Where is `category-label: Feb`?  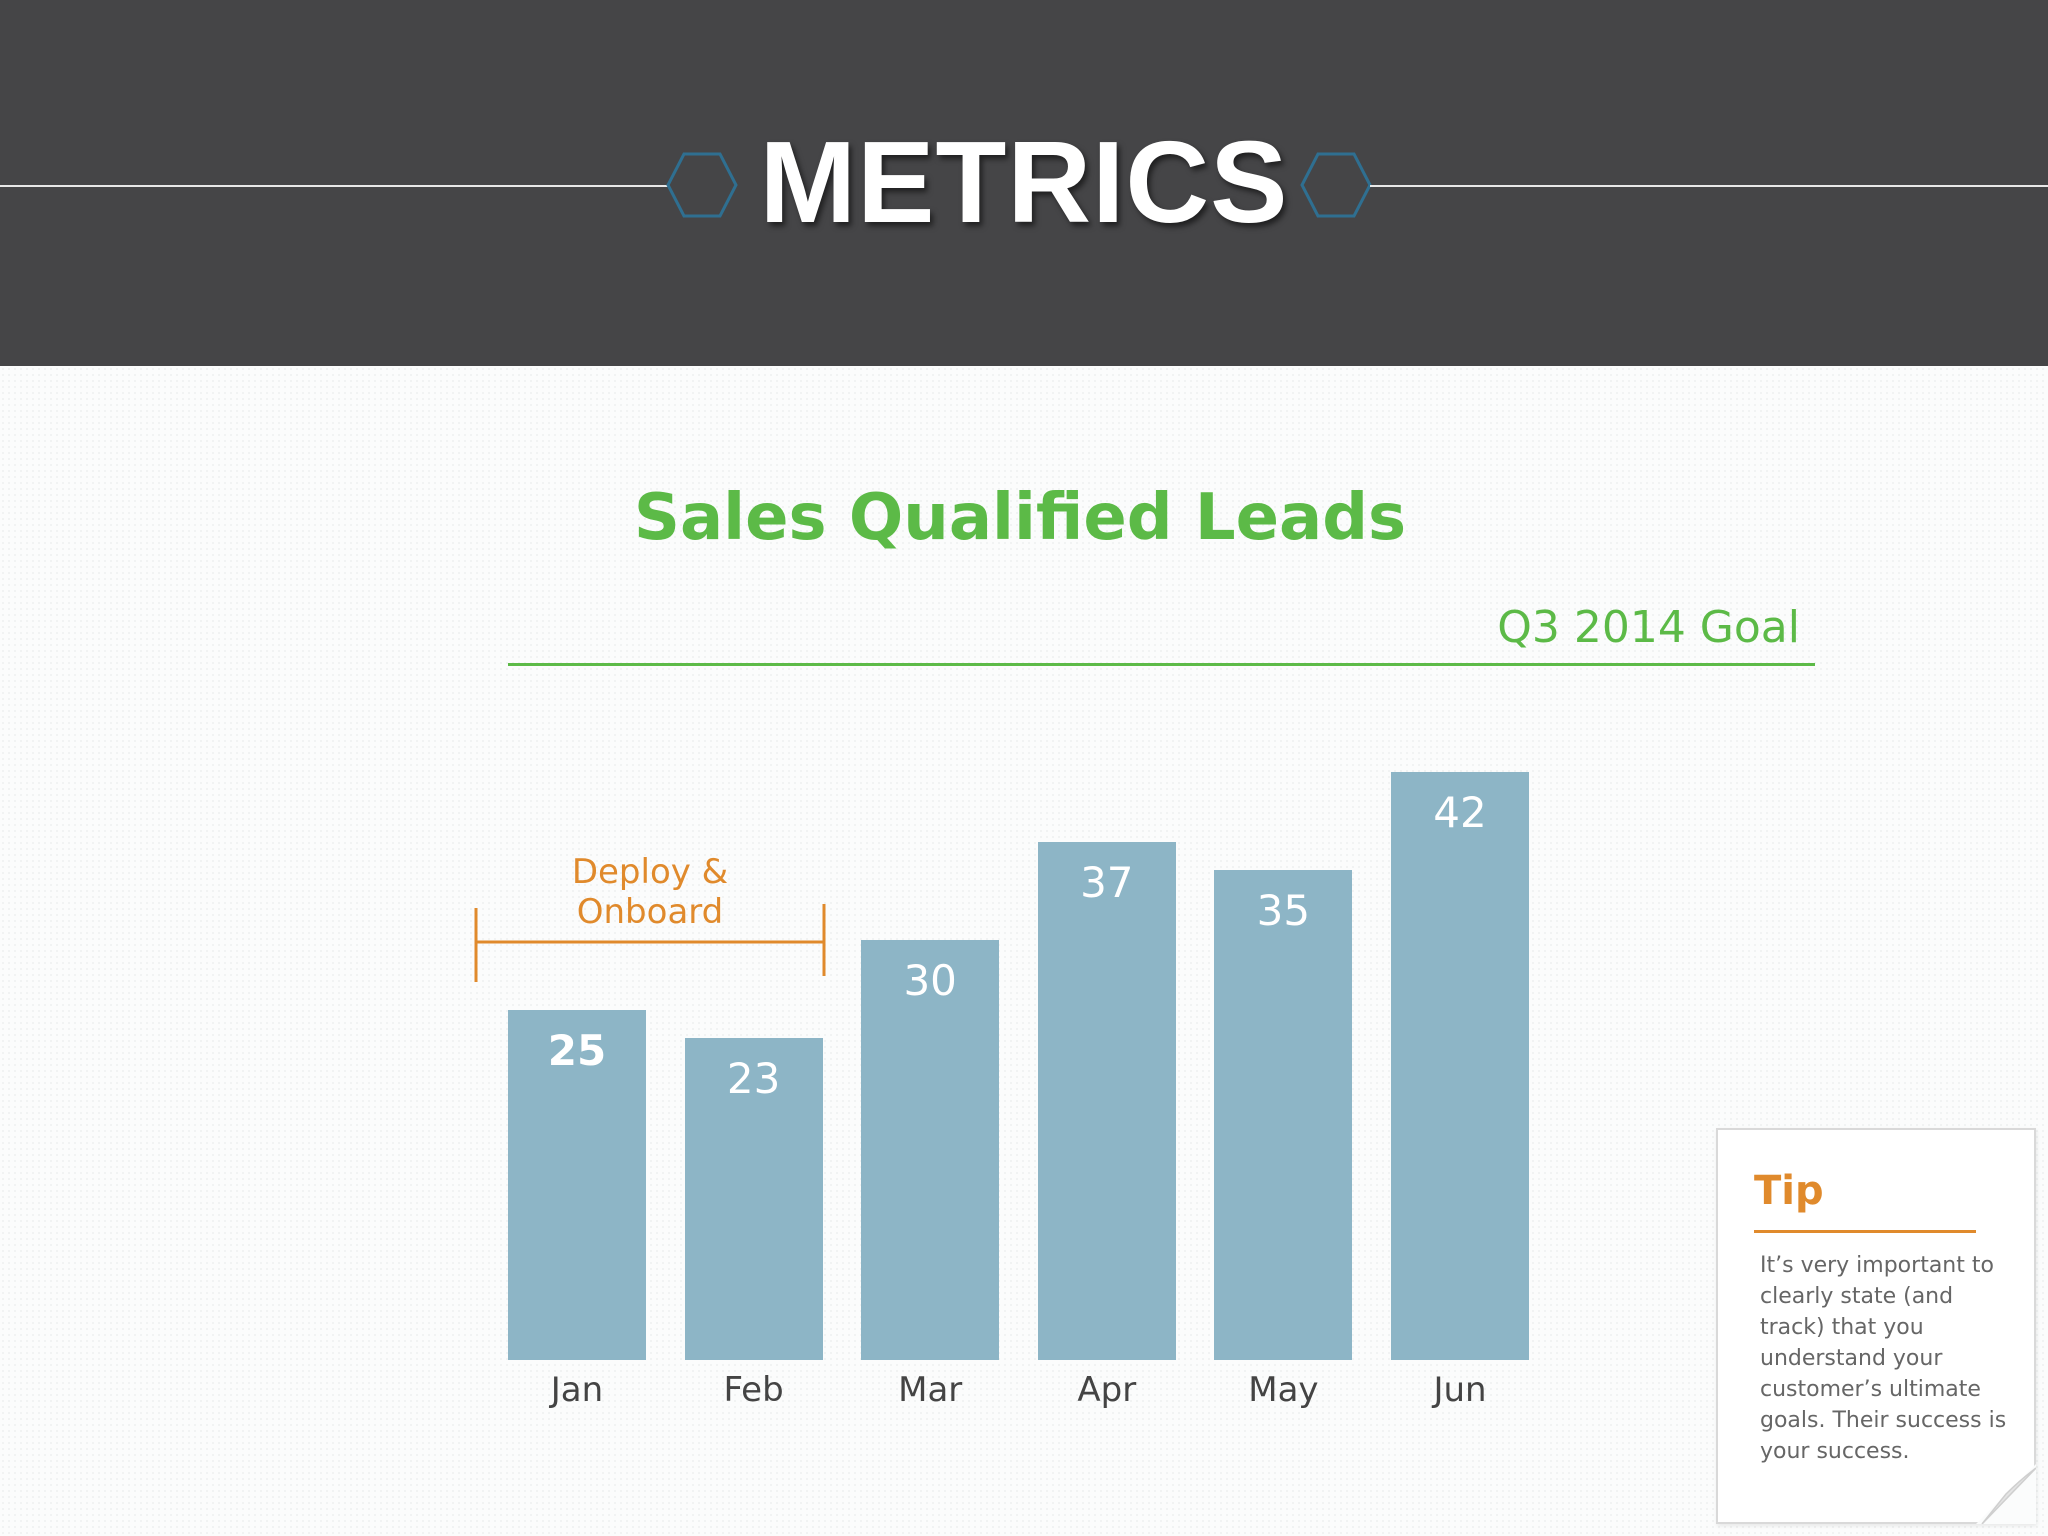
category-label: Feb is located at coordinates (753, 1390).